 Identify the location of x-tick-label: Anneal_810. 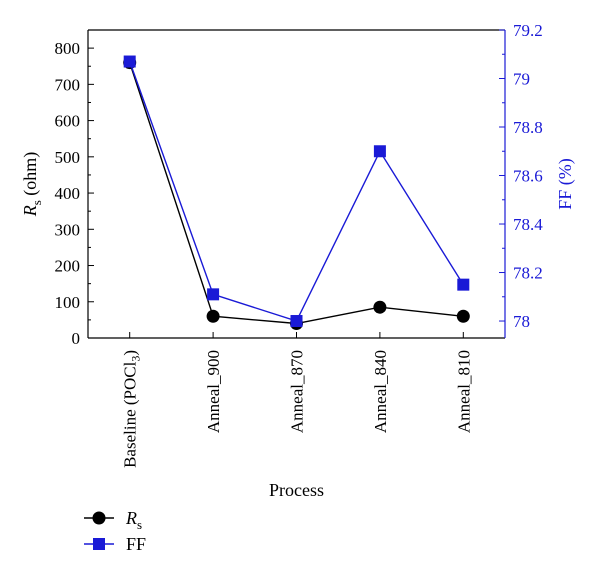
(463, 391).